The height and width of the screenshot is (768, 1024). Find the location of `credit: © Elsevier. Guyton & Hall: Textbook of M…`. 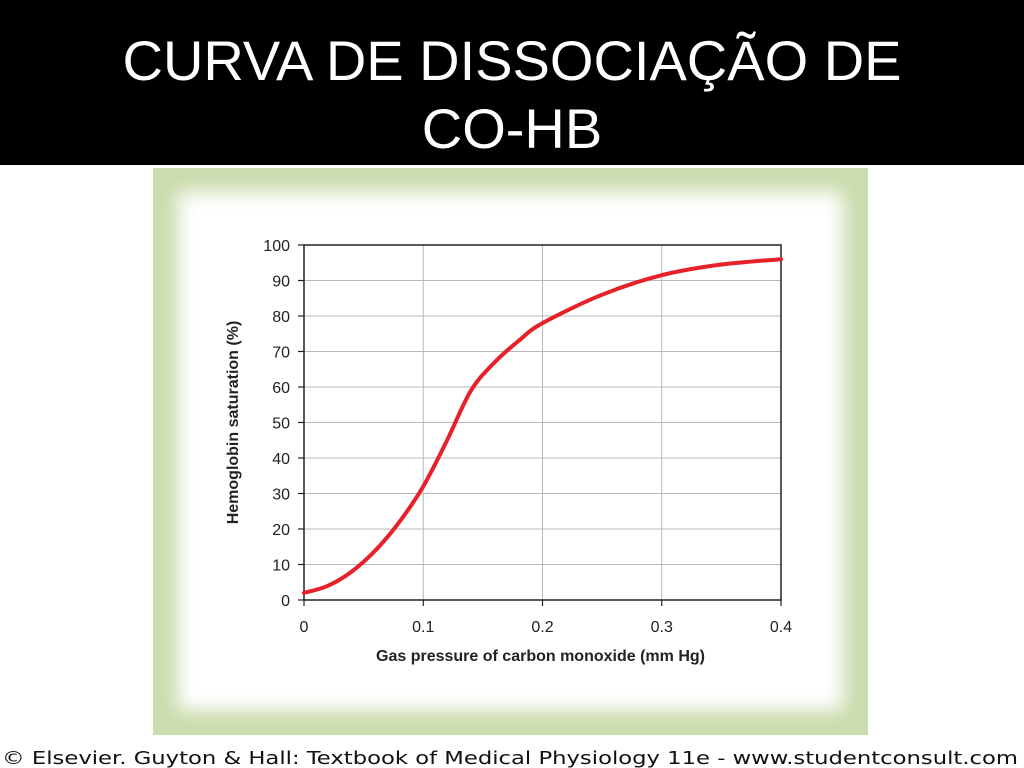

credit: © Elsevier. Guyton & Hall: Textbook of M… is located at coordinates (510, 758).